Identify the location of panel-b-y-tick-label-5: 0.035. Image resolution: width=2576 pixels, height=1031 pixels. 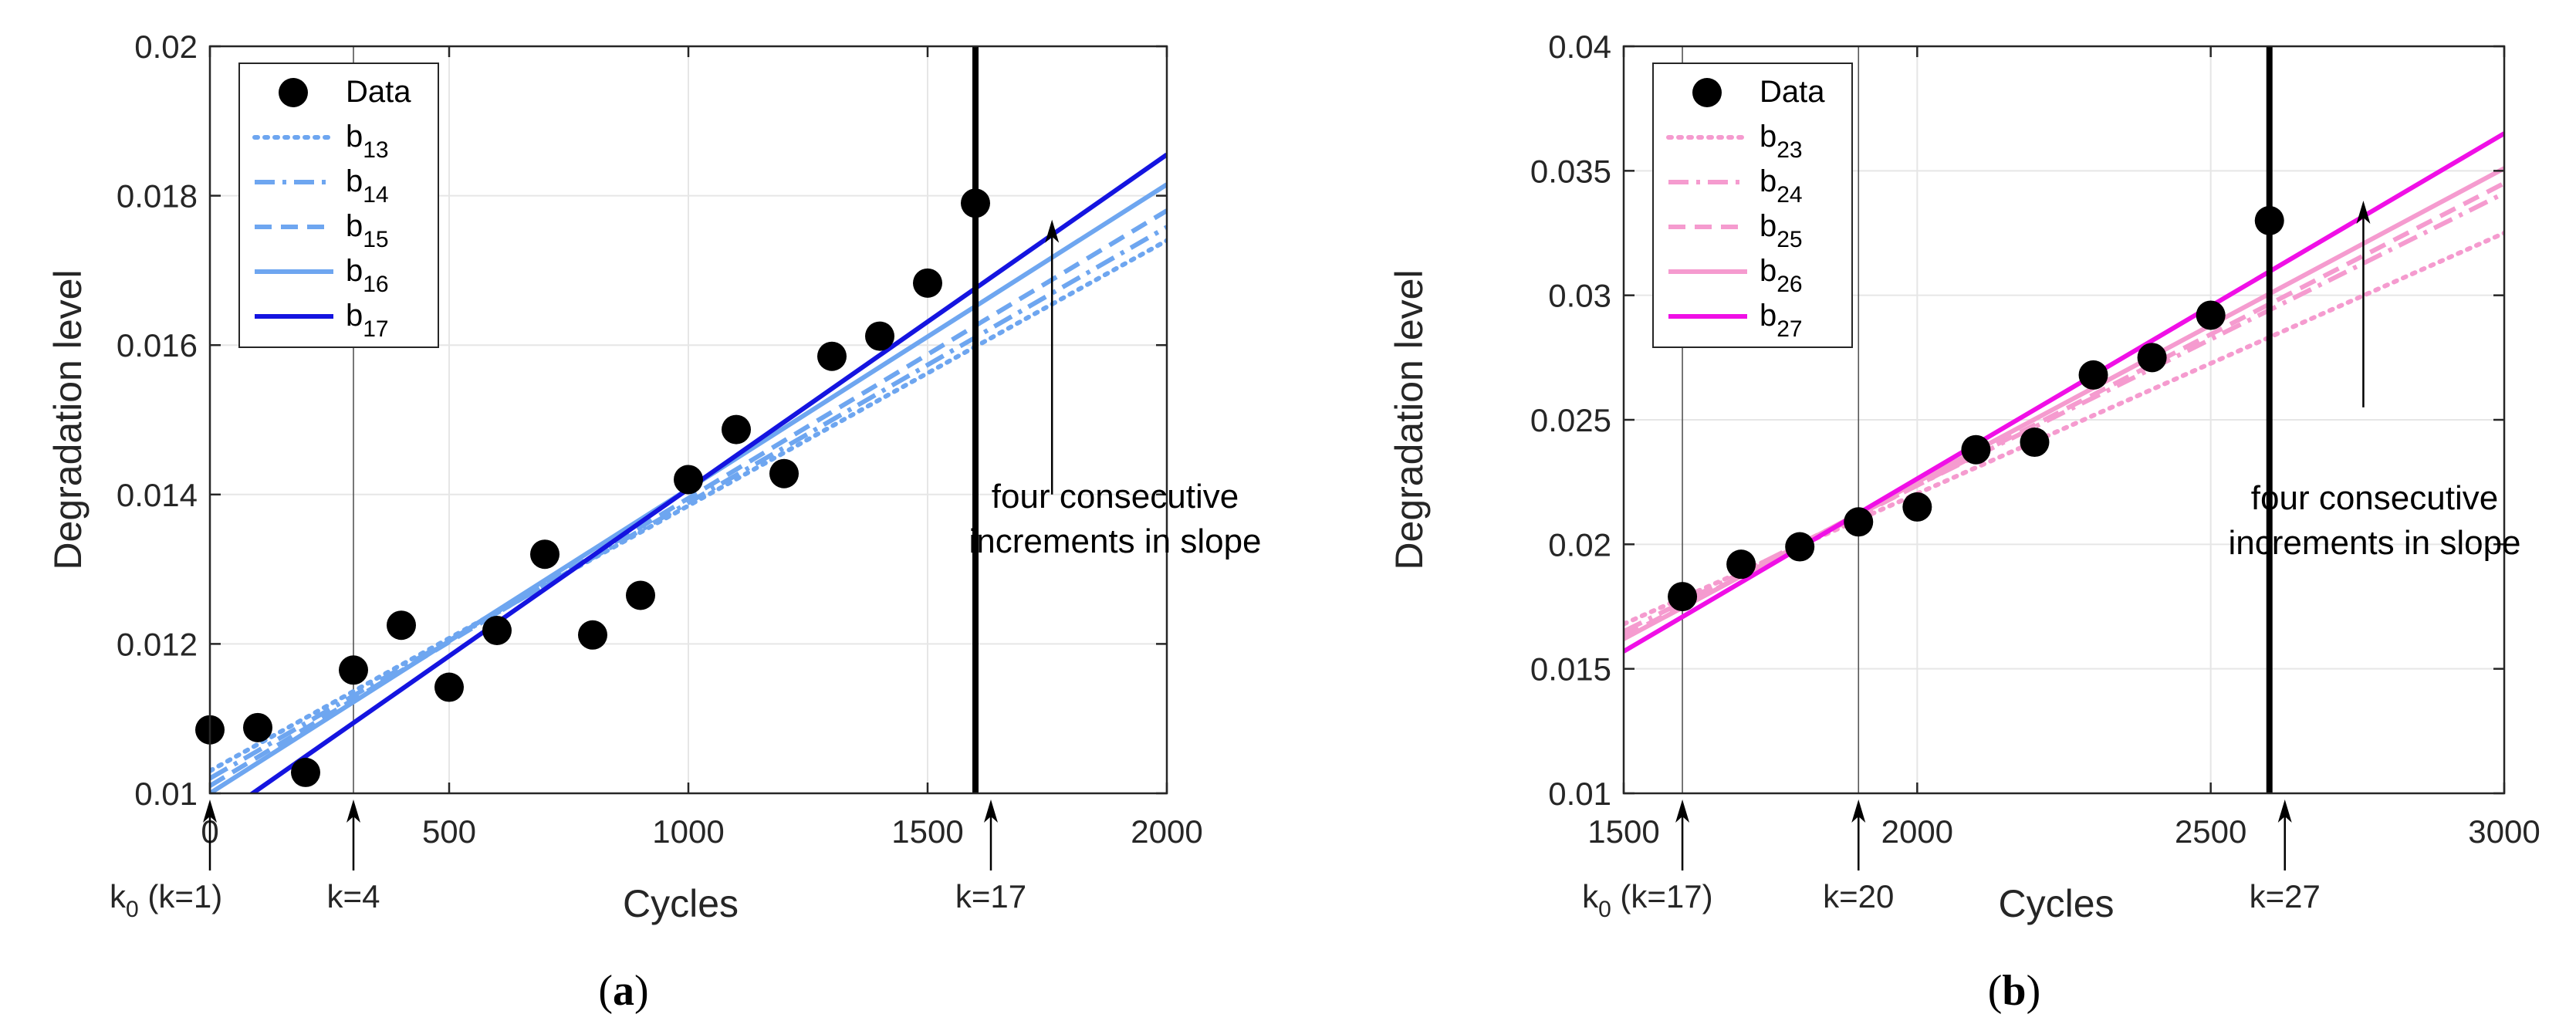
(1570, 171).